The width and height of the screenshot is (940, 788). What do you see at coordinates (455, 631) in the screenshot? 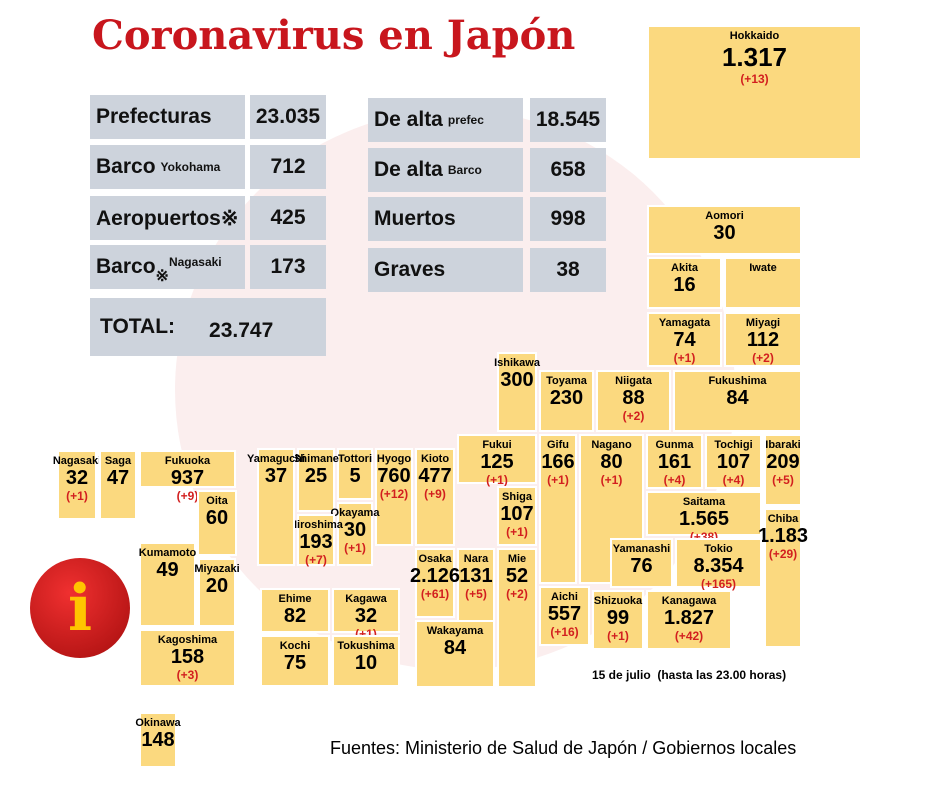
I see `prefecture-name: Wakayama` at bounding box center [455, 631].